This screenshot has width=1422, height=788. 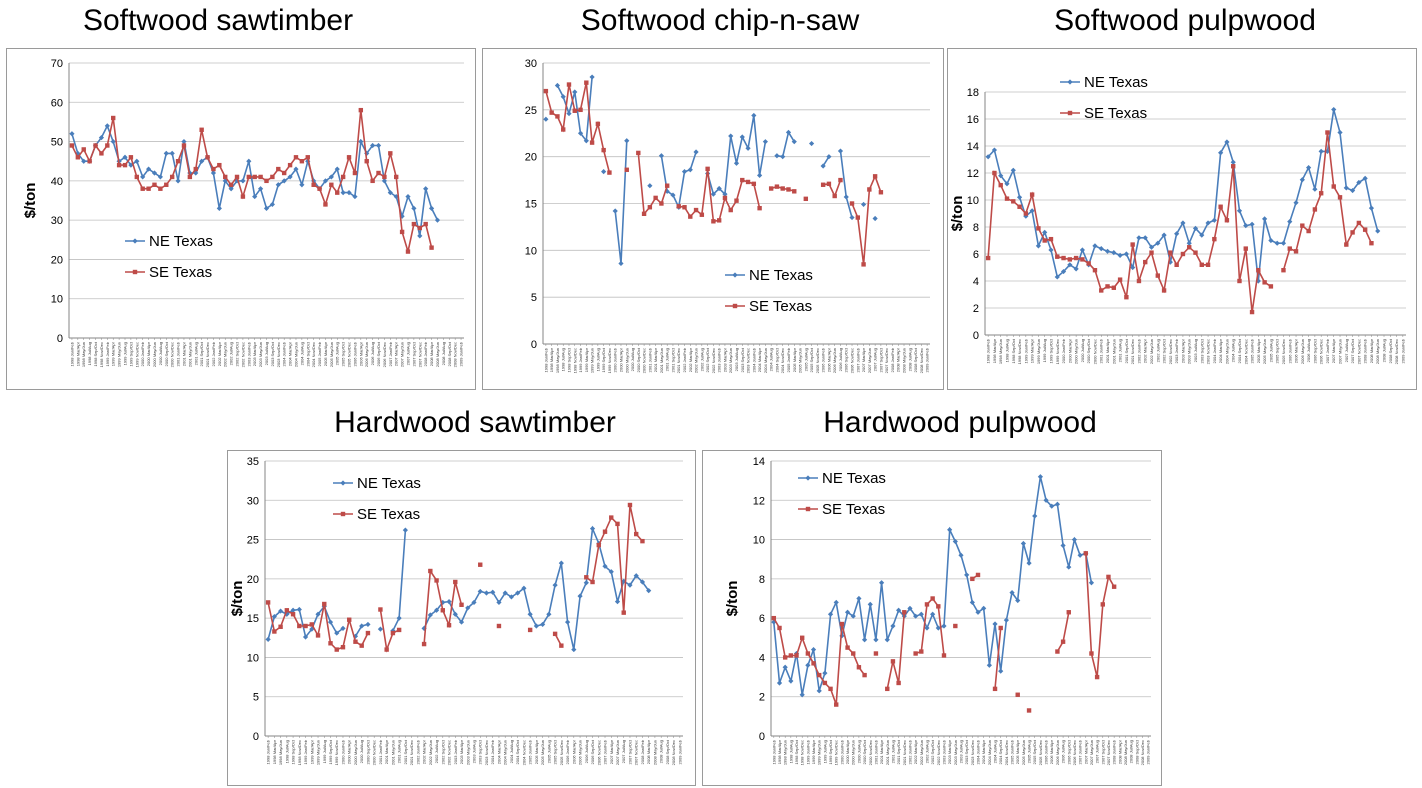 What do you see at coordinates (794, 359) in the screenshot?
I see `x-tick-label: 2005 Mar/Apr` at bounding box center [794, 359].